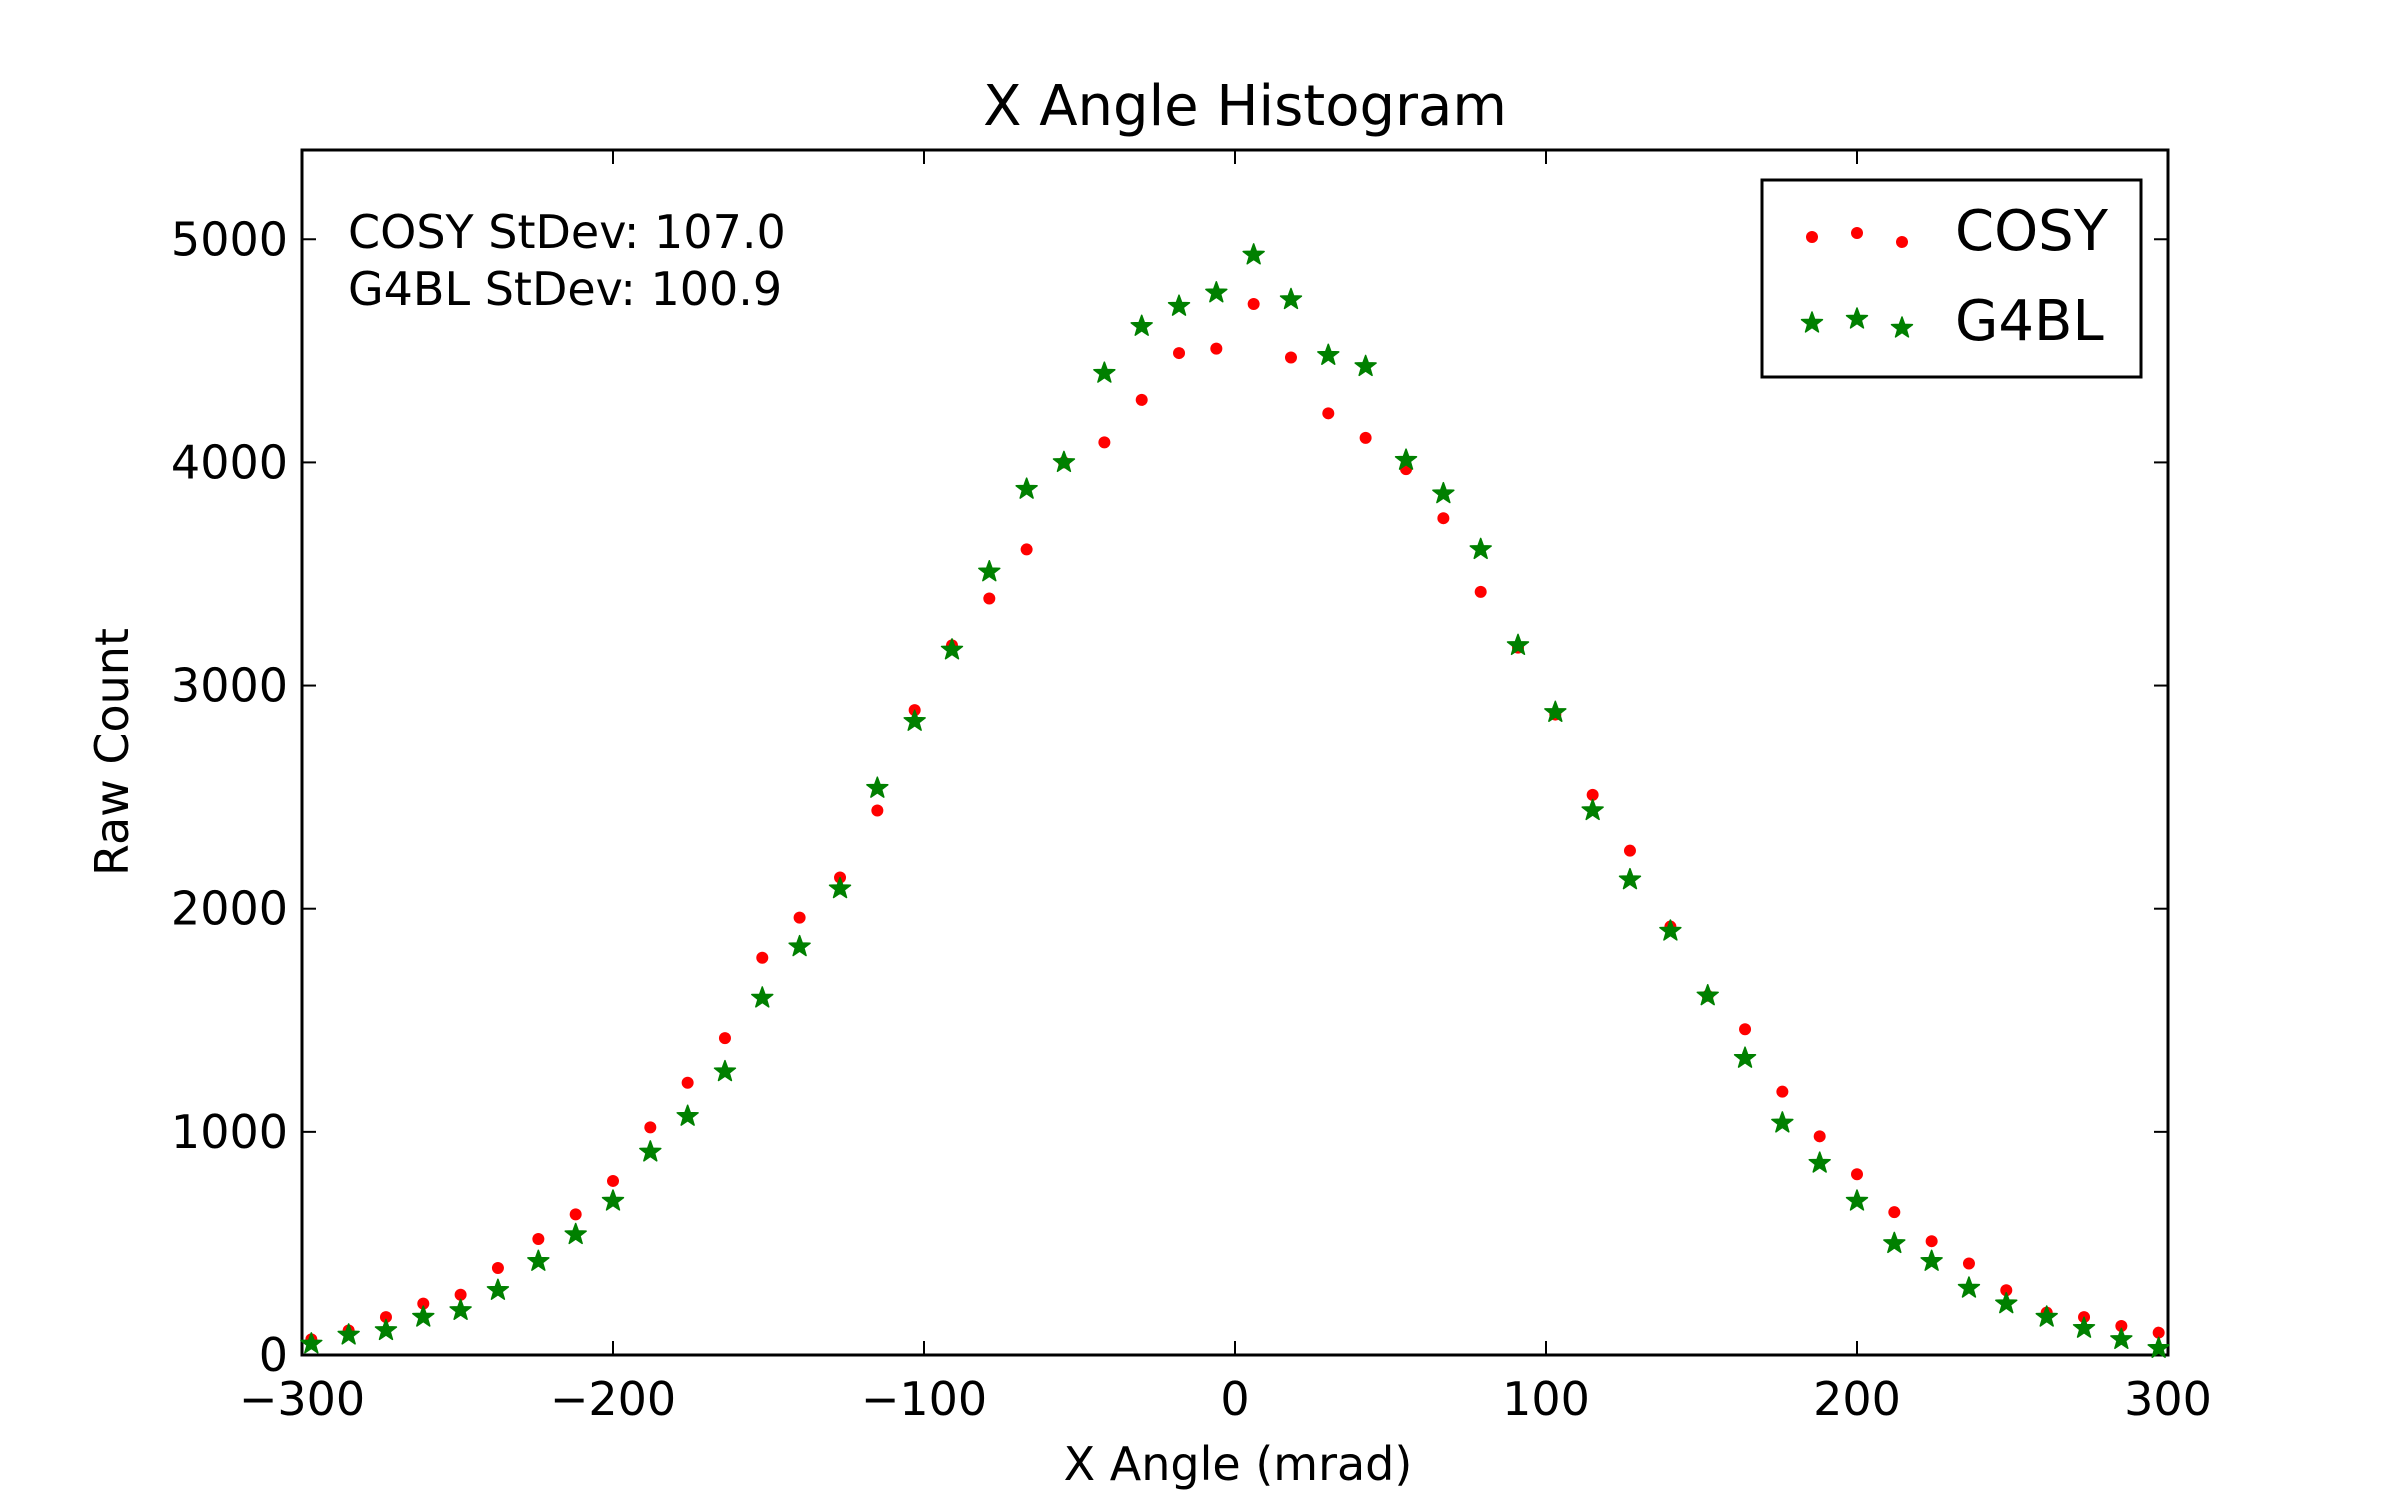  I want to click on chart-title: X Angle Histogram, so click(1245, 106).